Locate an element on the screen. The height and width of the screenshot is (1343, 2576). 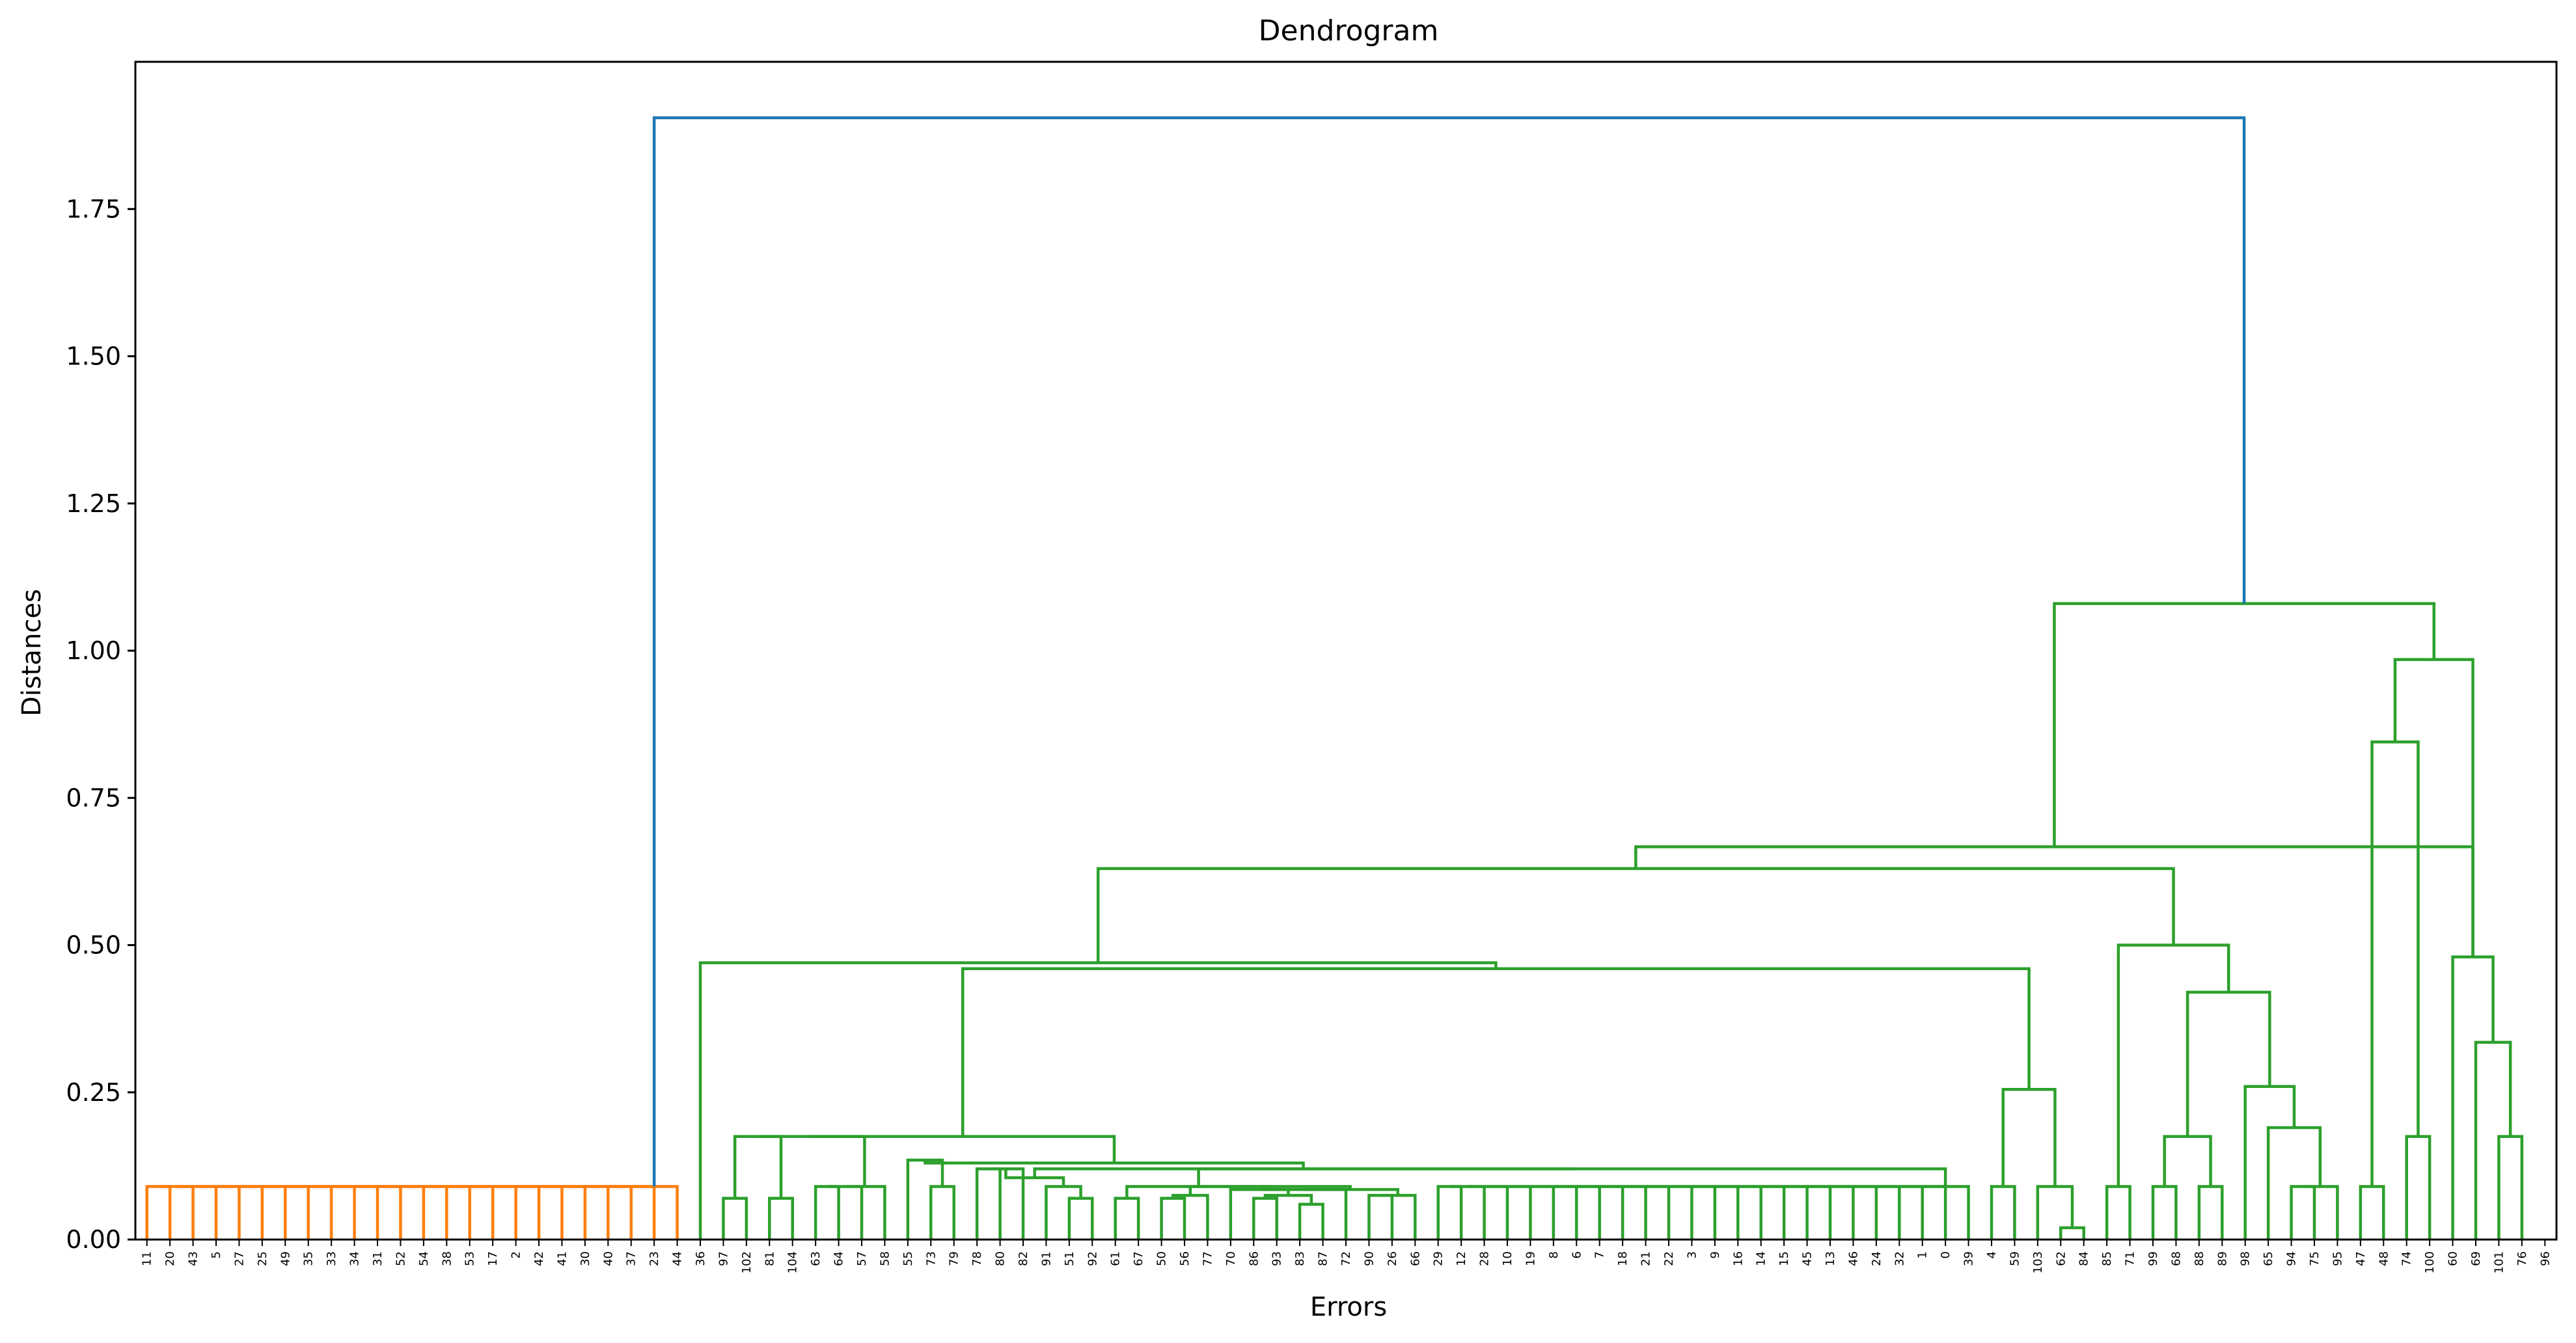
leaf-label: 36 is located at coordinates (701, 1259).